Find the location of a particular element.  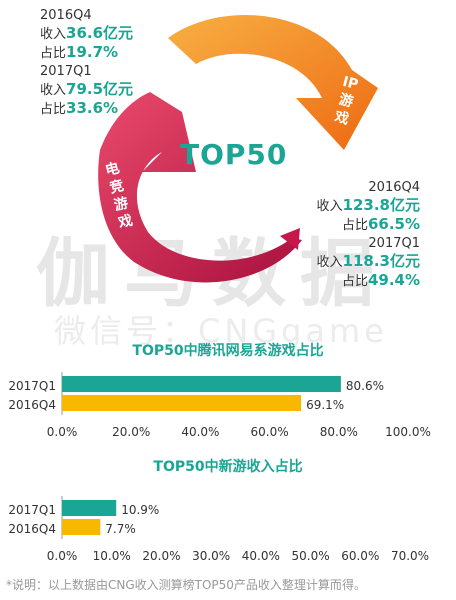

es-q4-revenue: 收入123.8亿元 is located at coordinates (368, 205).